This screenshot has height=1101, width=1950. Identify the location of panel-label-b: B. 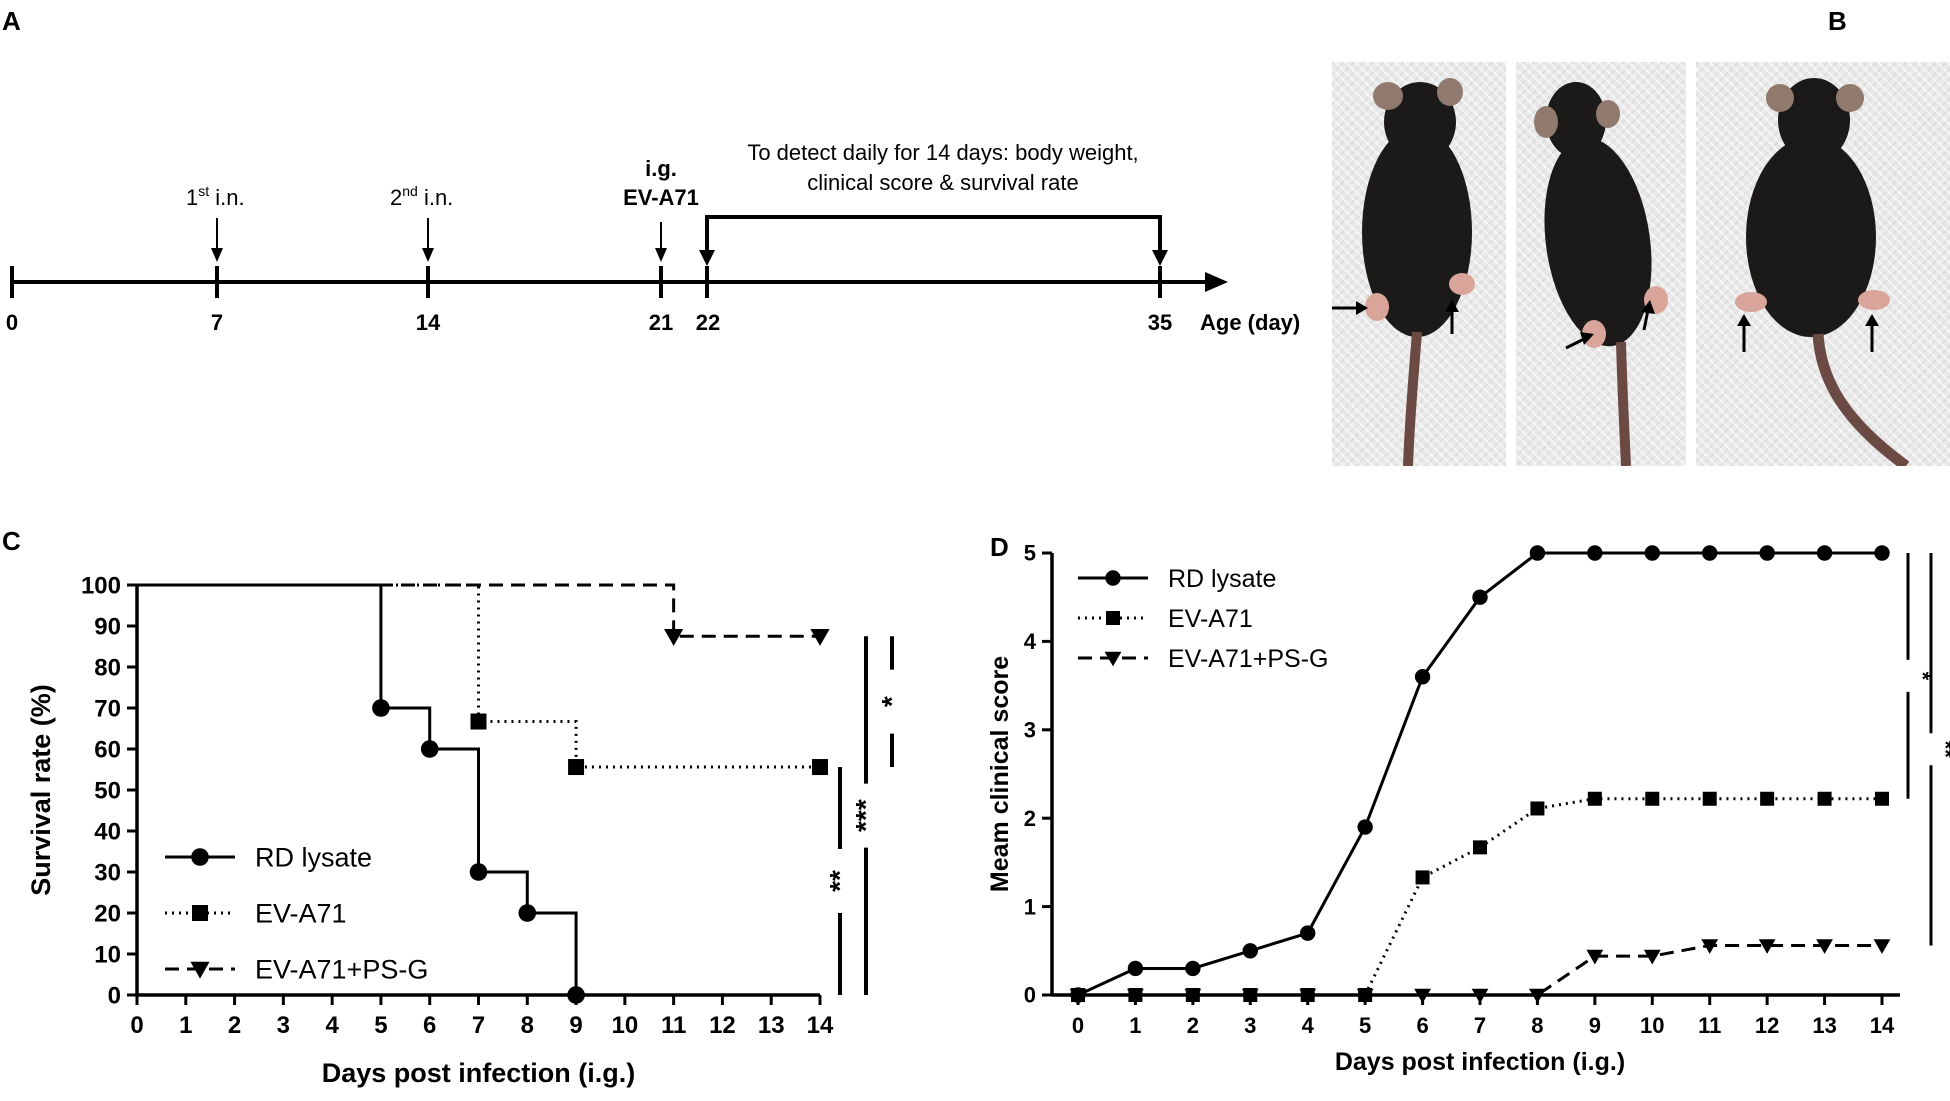
(1837, 21).